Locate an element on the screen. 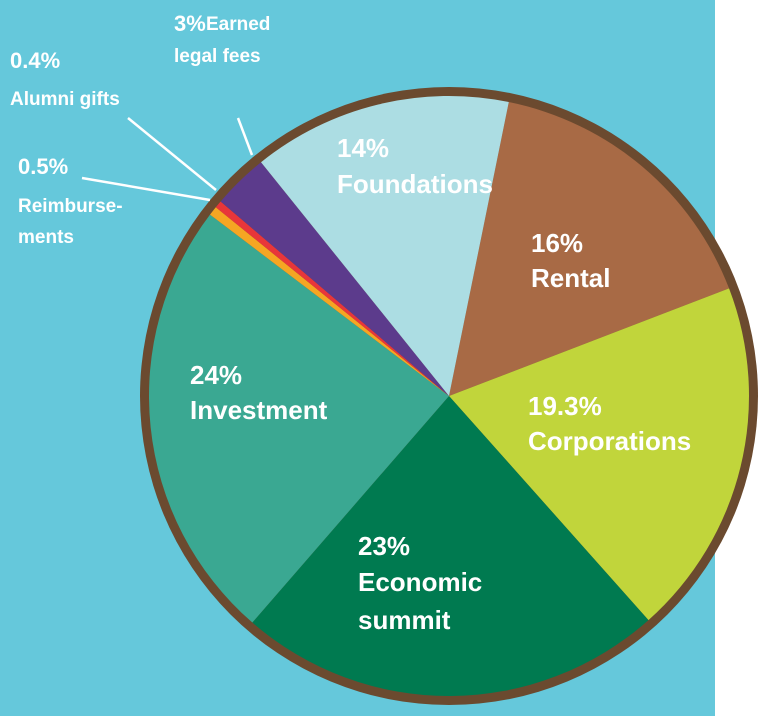 This screenshot has height=716, width=768. value-label: 16% is located at coordinates (557, 243).